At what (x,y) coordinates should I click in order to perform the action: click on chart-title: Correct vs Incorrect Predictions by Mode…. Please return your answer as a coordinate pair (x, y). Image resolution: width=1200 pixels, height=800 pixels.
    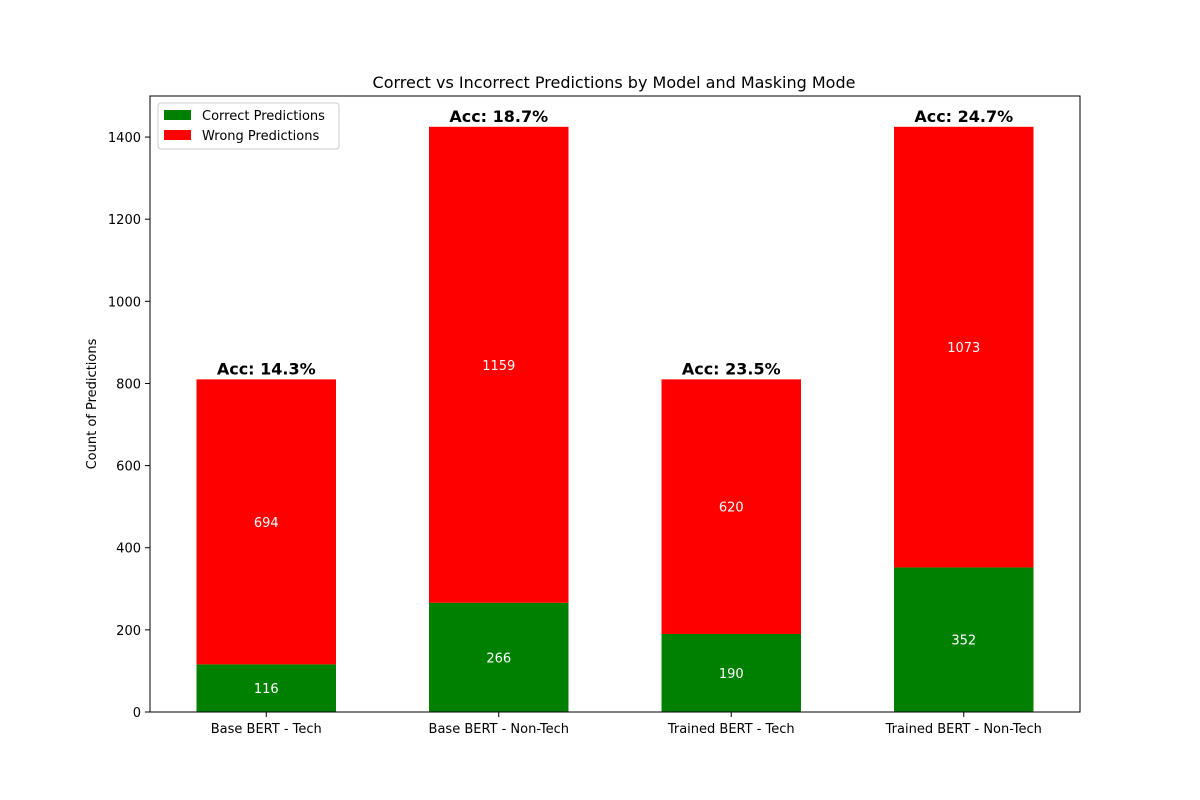
    Looking at the image, I should click on (614, 82).